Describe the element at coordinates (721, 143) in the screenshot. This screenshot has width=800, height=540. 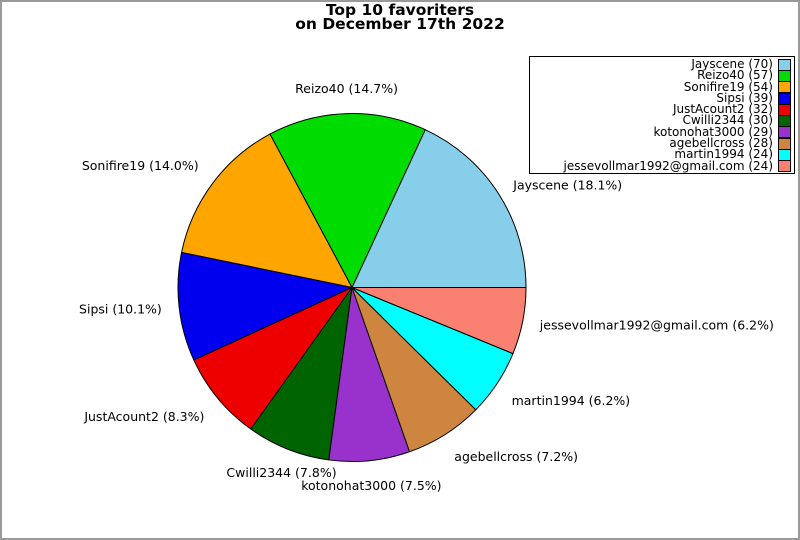
I see `legend-label: agebellcross (28)` at that location.